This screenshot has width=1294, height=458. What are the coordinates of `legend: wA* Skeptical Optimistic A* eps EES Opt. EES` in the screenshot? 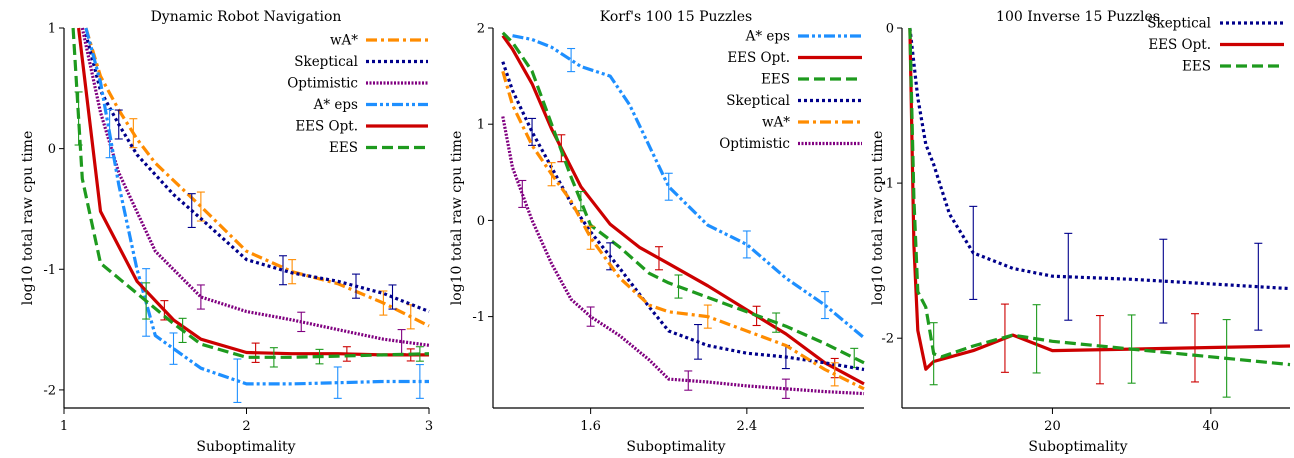 It's located at (357, 94).